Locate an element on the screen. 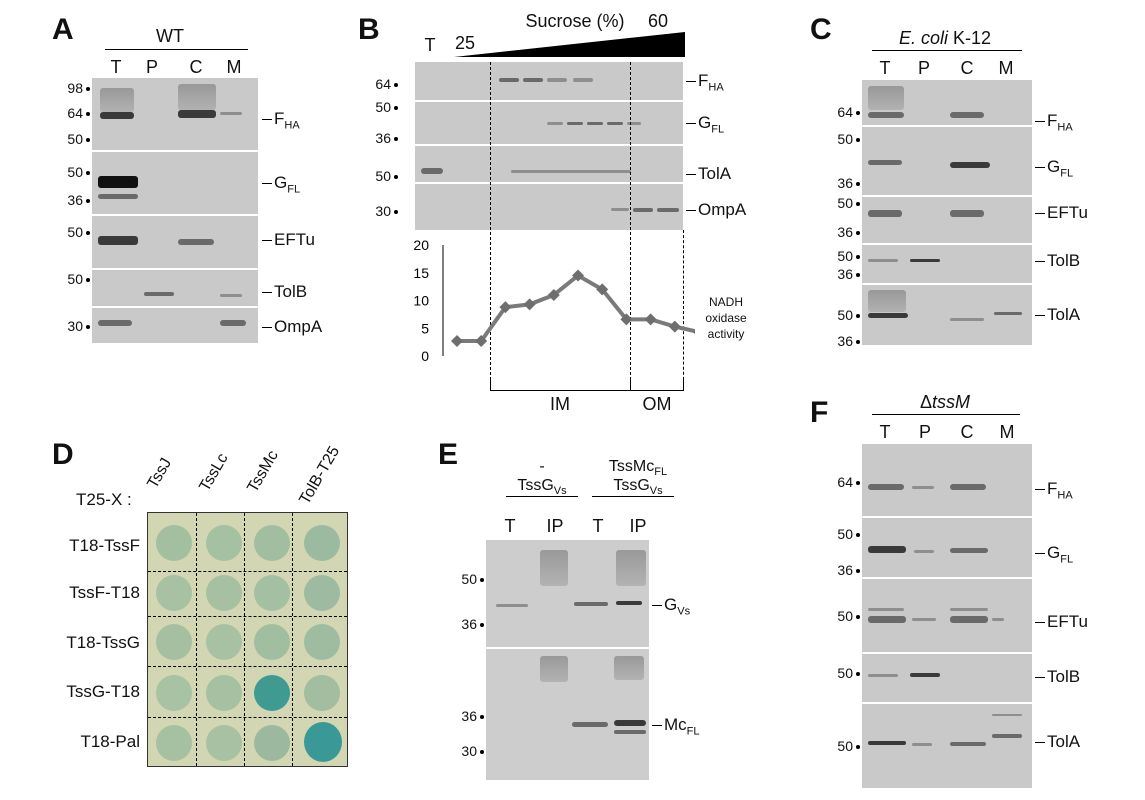  panel-c-protein-eftu: EFTu is located at coordinates (1061, 213).